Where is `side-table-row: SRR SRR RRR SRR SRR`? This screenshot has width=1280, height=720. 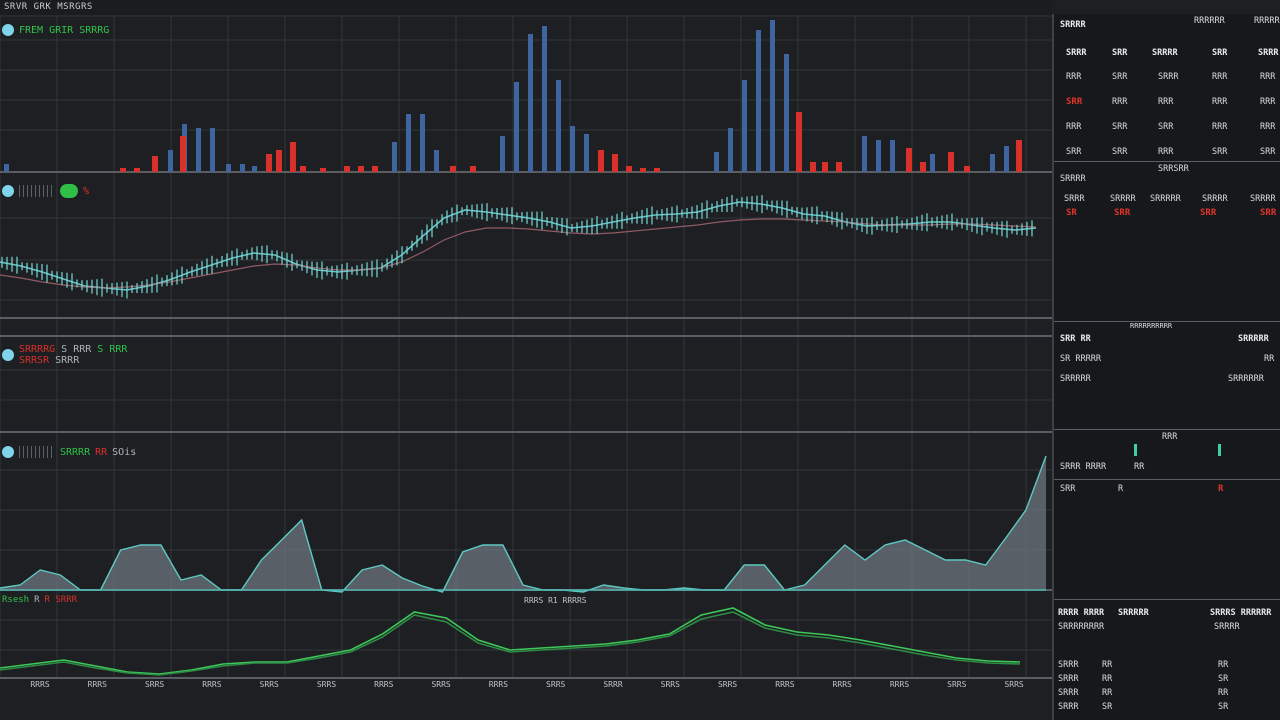 side-table-row: SRR SRR RRR SRR SRR is located at coordinates (1171, 152).